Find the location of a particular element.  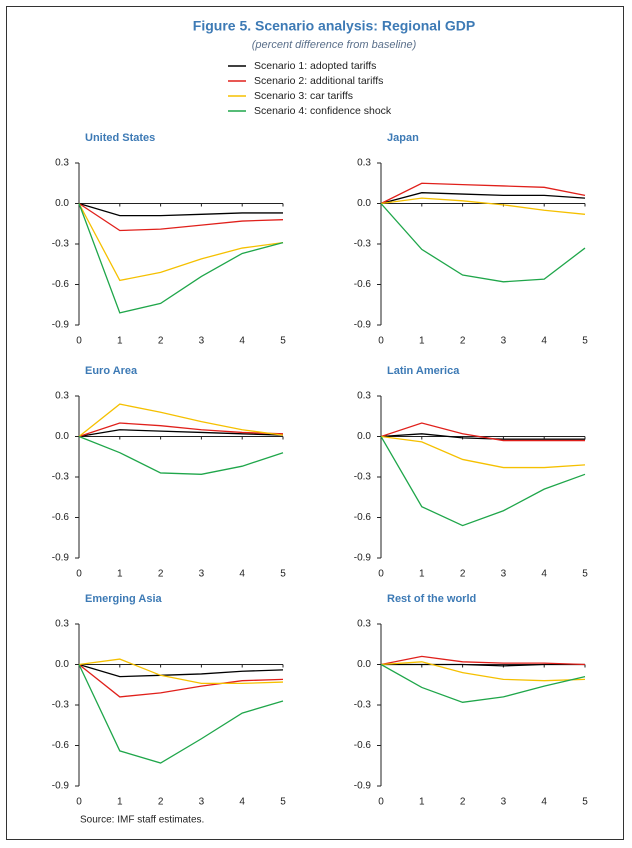

source: Source: IMF staff estimates. is located at coordinates (142, 820).